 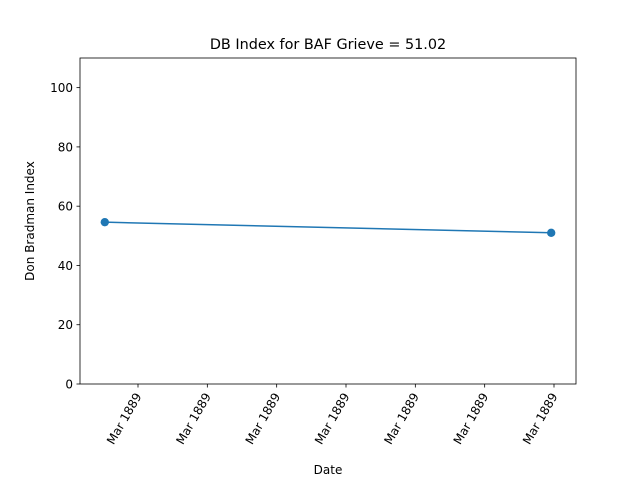 I want to click on y-tick-label: 100, so click(x=61, y=88).